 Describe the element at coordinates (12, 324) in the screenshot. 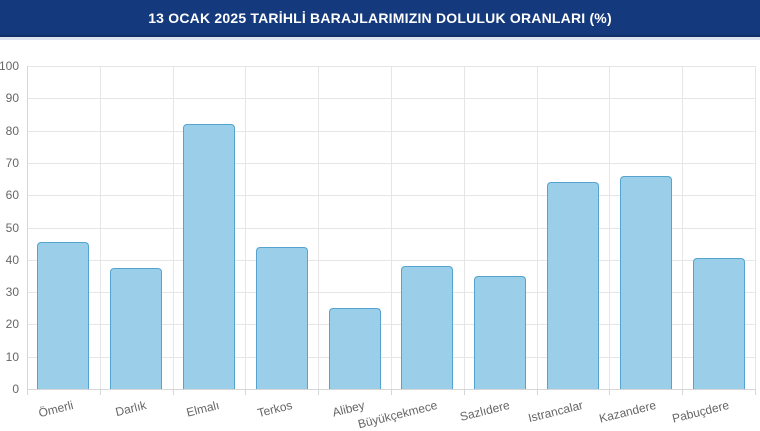

I see `y-tick-label: 20` at that location.